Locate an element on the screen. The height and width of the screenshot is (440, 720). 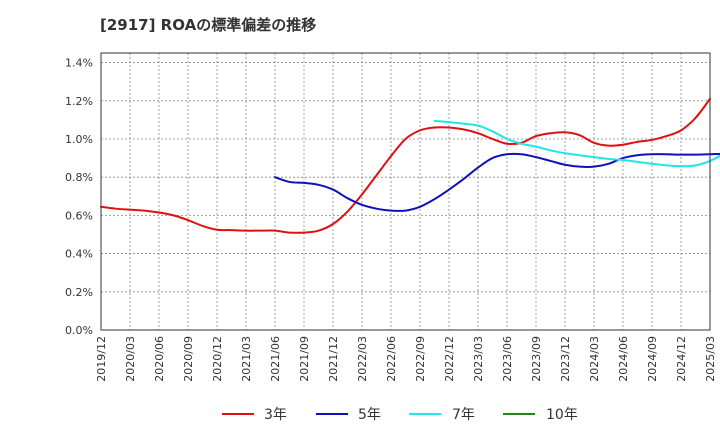
x-tick-label: 2020/12 is located at coordinates (217, 359).